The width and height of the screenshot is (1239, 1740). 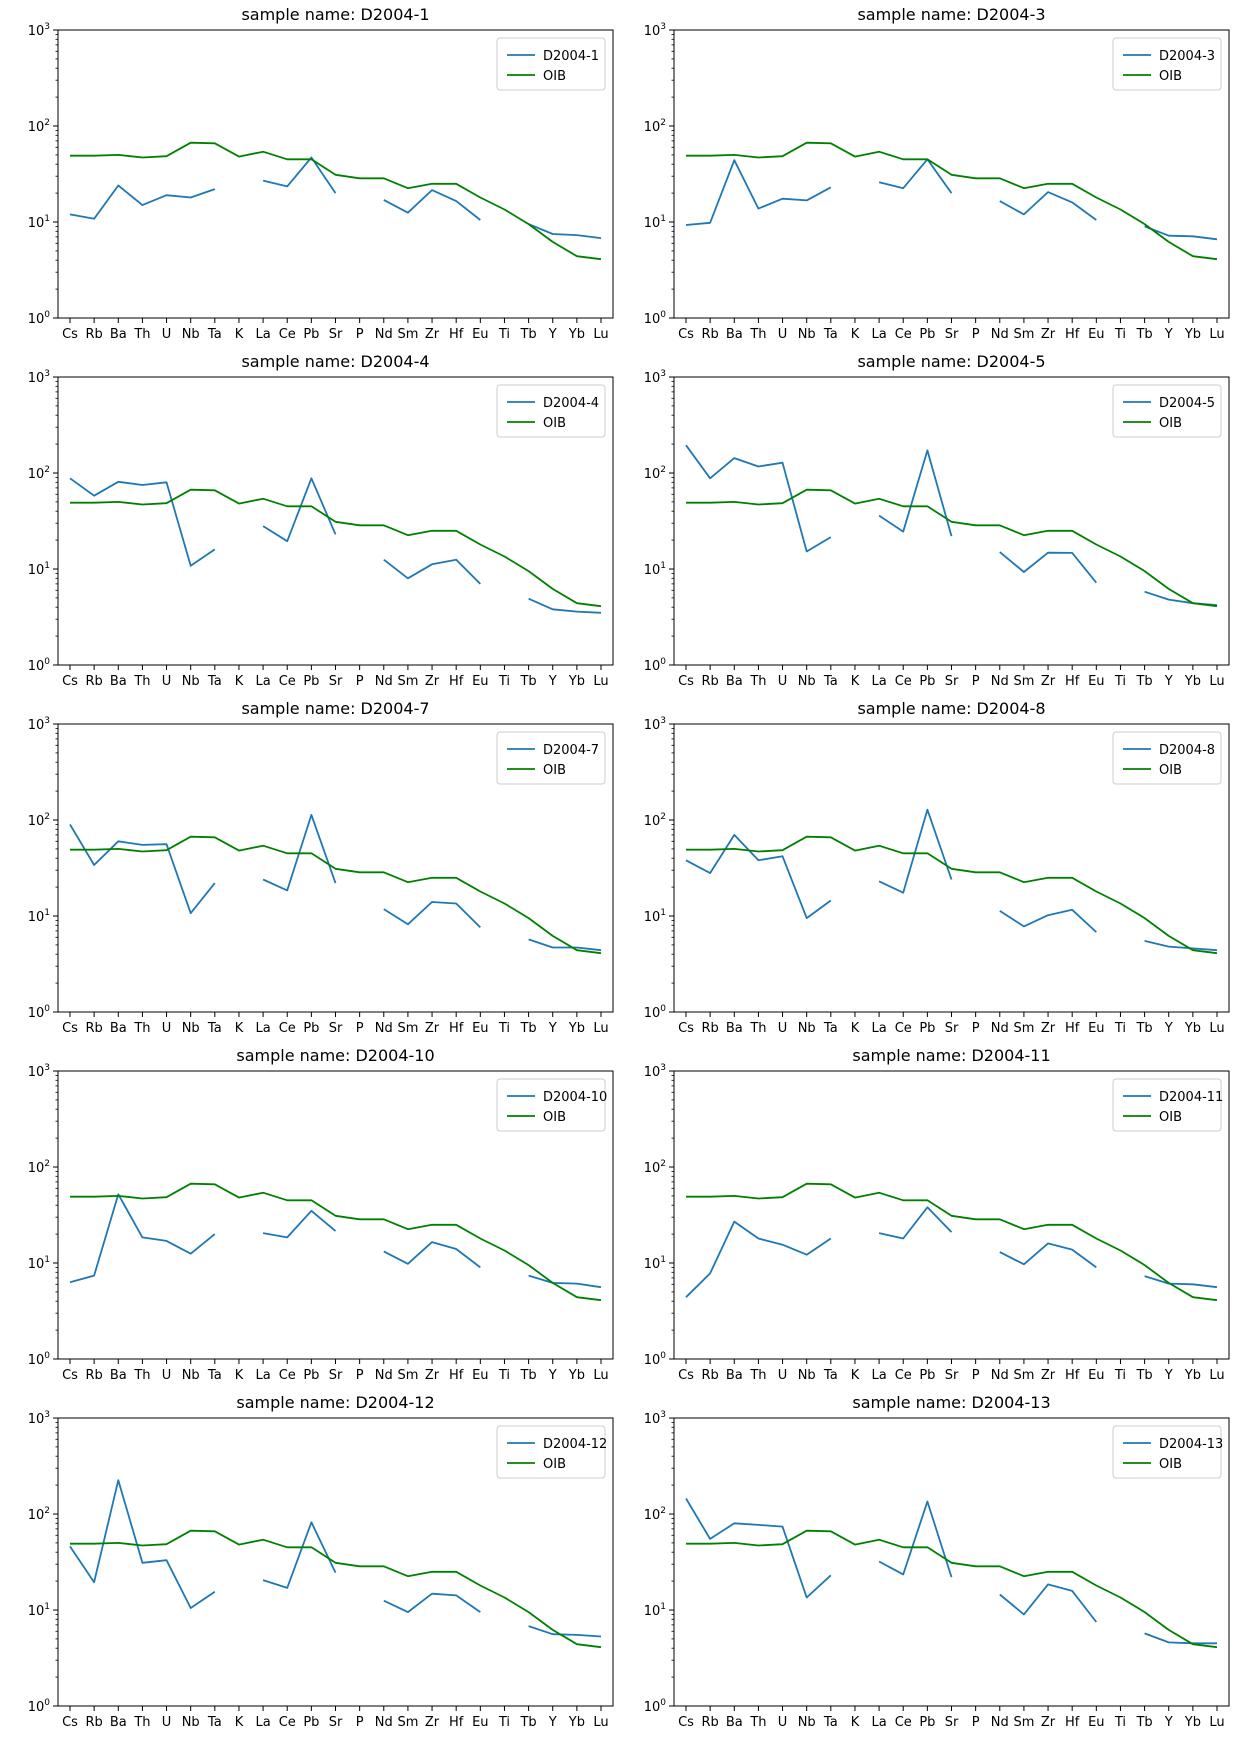 I want to click on x-tick-label-yb: Yb, so click(x=1192, y=681).